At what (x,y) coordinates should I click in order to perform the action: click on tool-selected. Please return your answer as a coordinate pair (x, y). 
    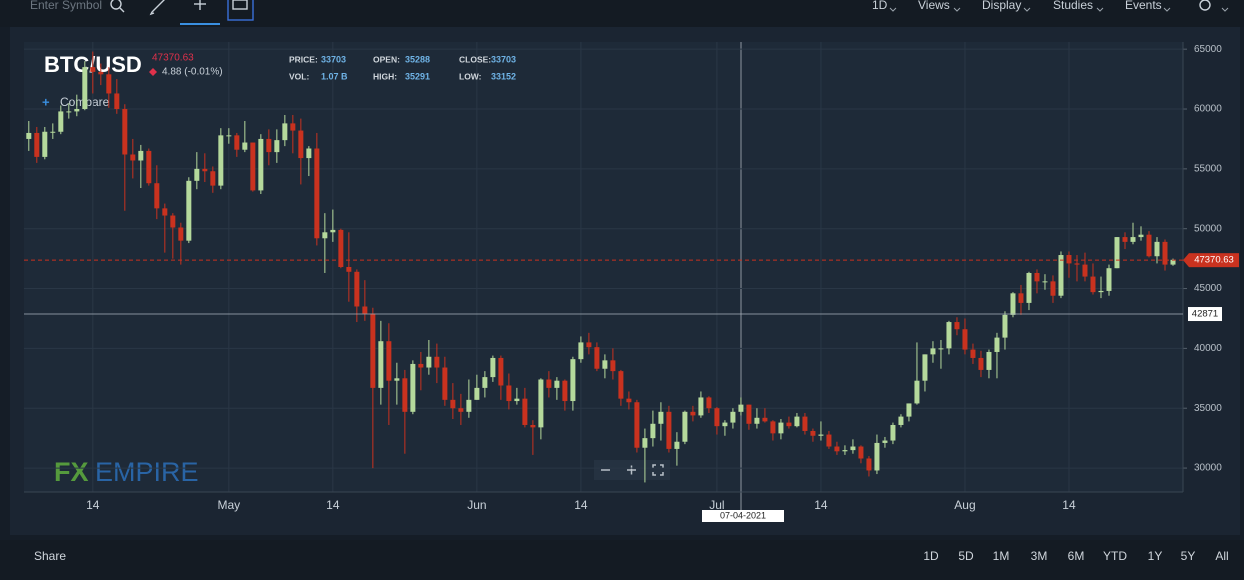
    Looking at the image, I should click on (200, 24).